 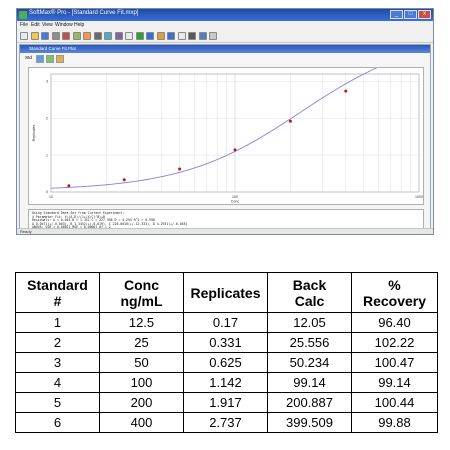 What do you see at coordinates (394, 422) in the screenshot?
I see `table-cell: 99.88` at bounding box center [394, 422].